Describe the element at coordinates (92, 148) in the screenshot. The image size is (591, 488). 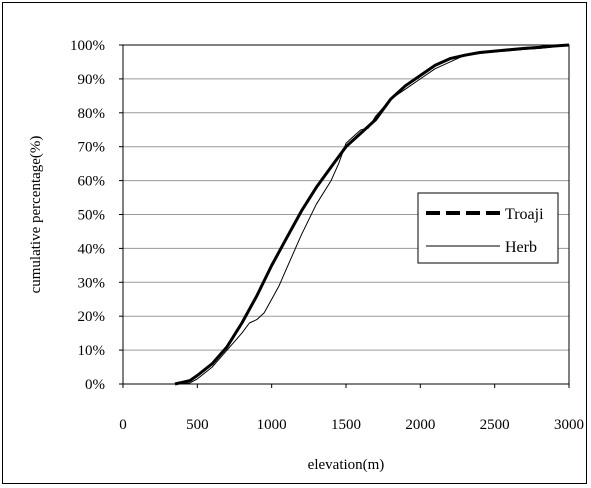
I see `y-tick-label-7: 70%` at that location.